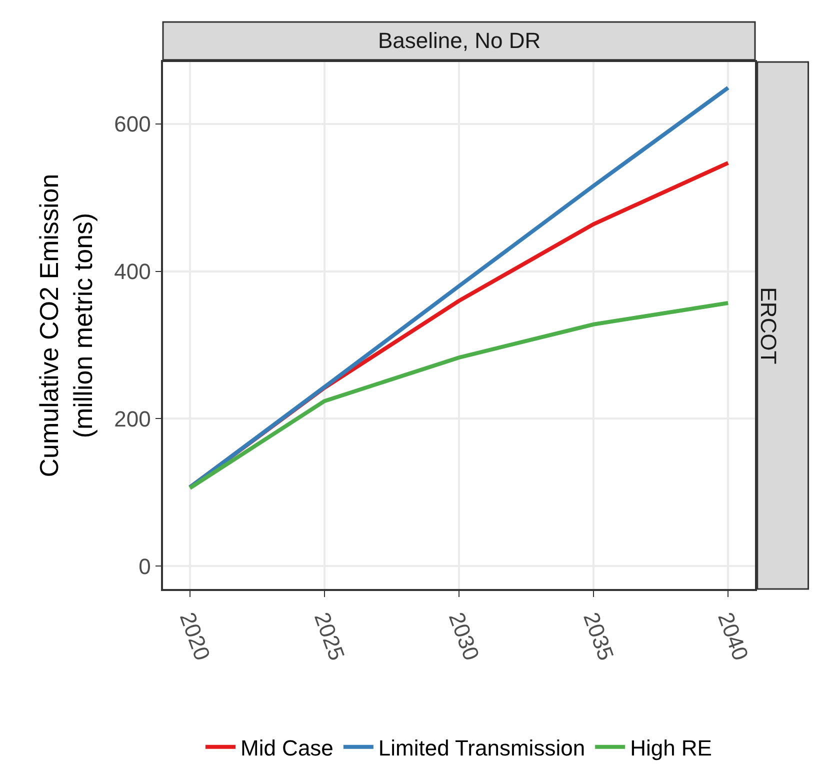  Describe the element at coordinates (733, 636) in the screenshot. I see `x-tick-label: 2040` at that location.